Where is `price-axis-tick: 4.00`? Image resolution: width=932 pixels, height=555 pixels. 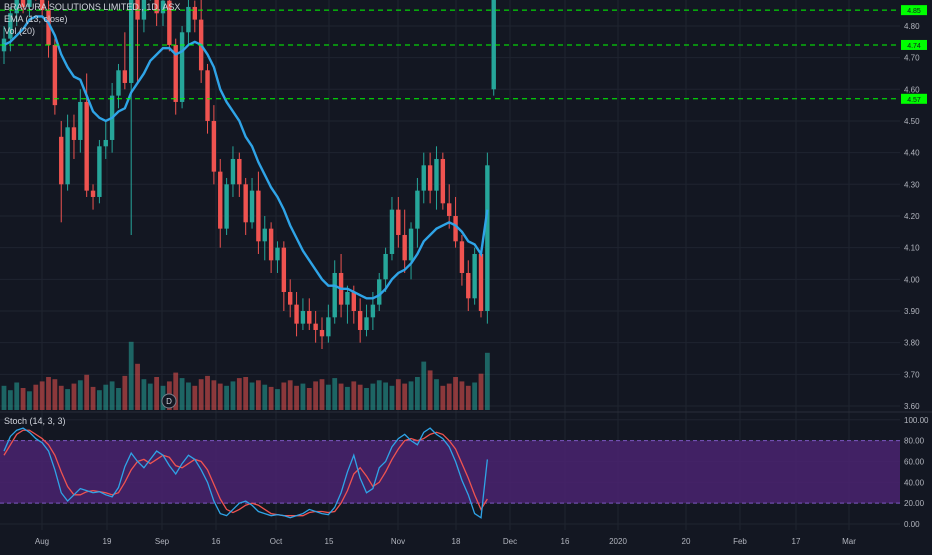 price-axis-tick: 4.00 is located at coordinates (912, 279).